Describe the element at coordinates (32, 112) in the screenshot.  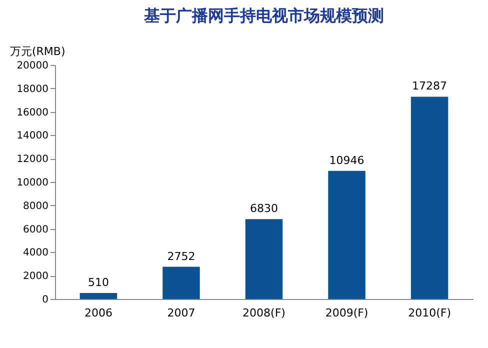
I see `y-tick-label: 16000` at that location.